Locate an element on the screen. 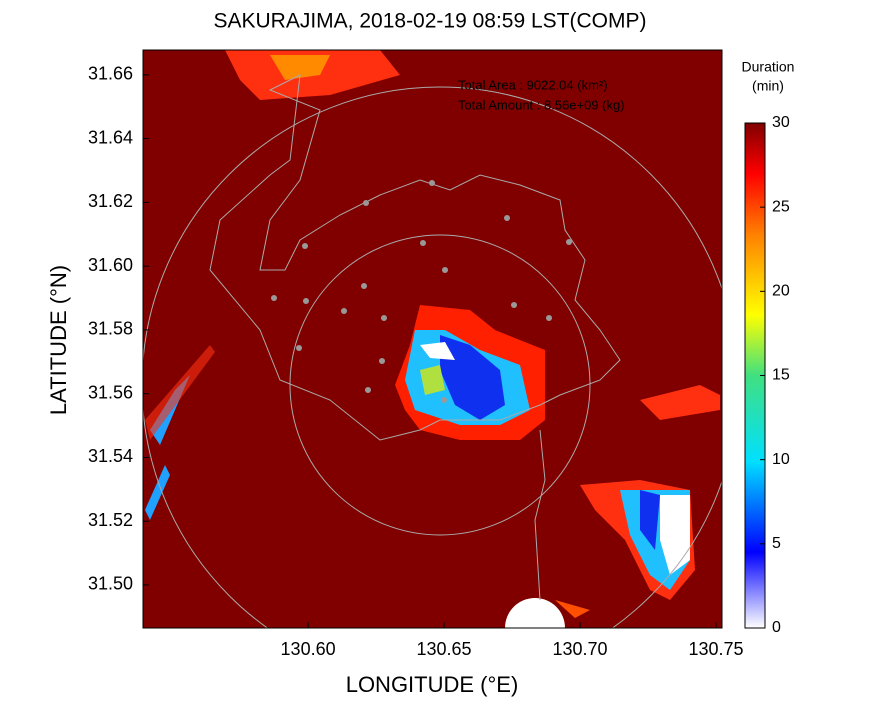 The height and width of the screenshot is (728, 875). colorbar-label: (min) is located at coordinates (768, 86).